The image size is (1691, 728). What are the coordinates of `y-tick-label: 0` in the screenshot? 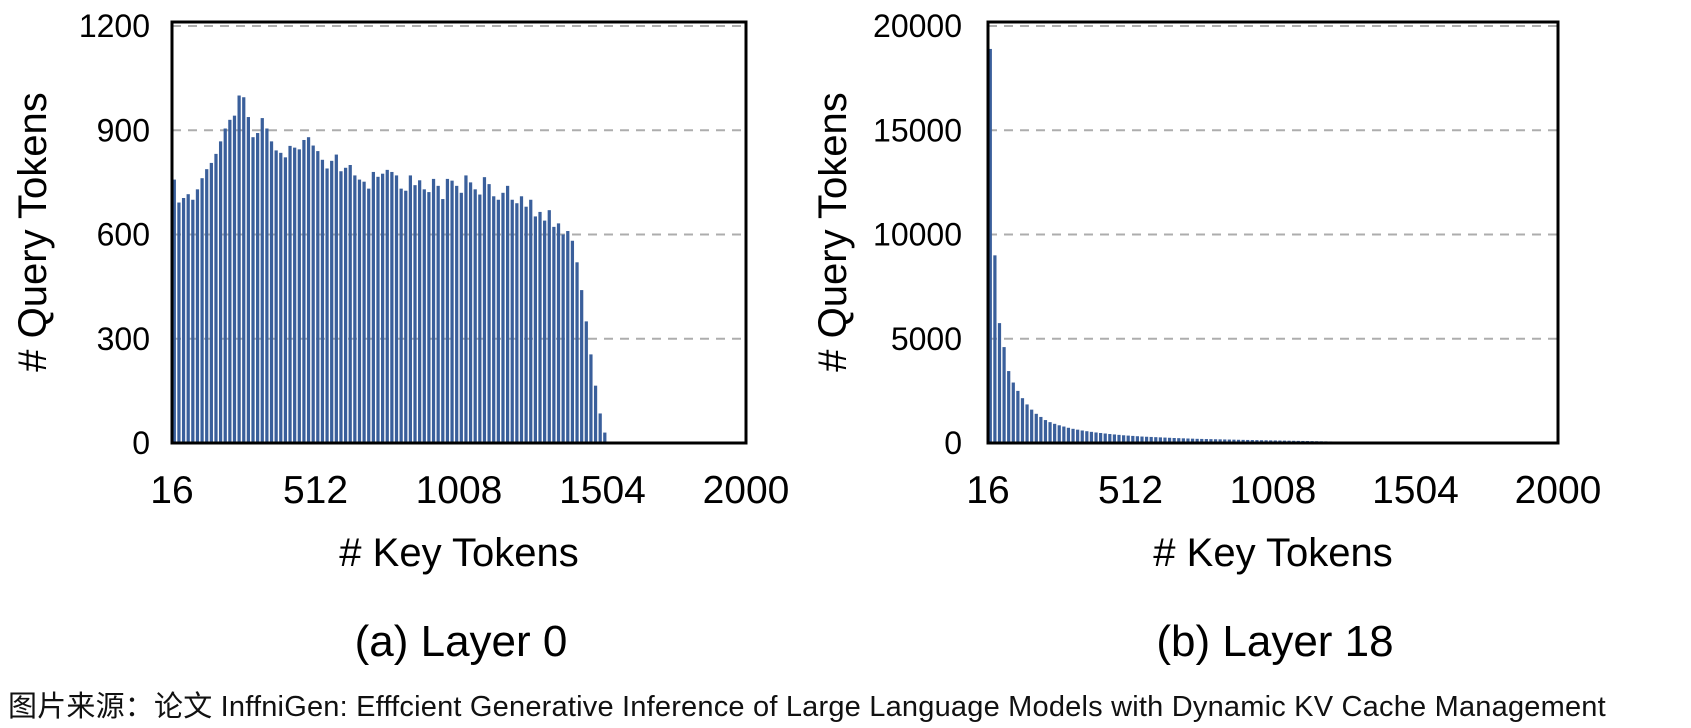 It's located at (141, 443).